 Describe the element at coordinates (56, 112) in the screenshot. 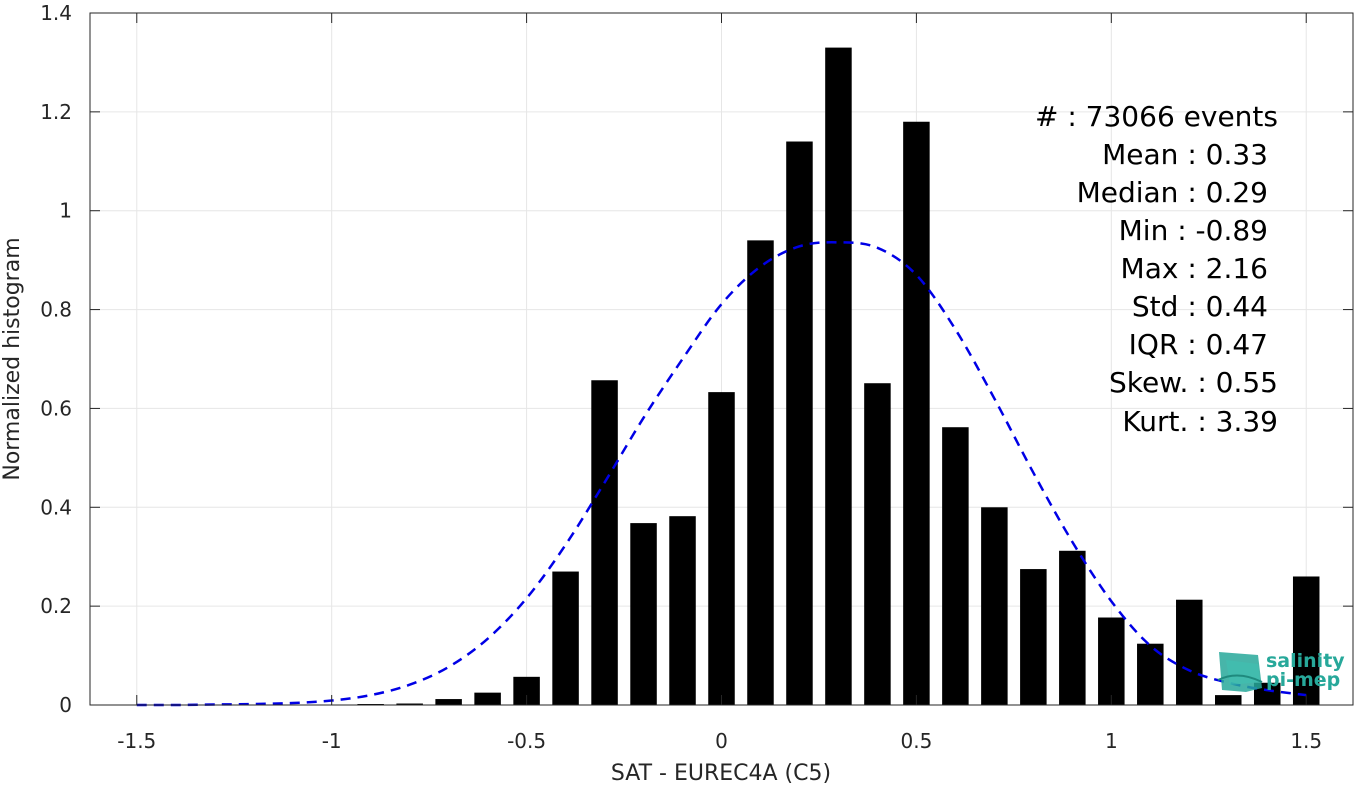

I see `y-tick-label: 1.2` at that location.